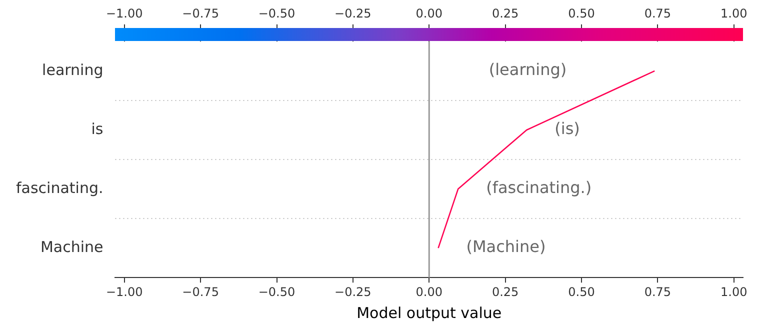 This screenshot has height=331, width=759. Describe the element at coordinates (353, 291) in the screenshot. I see `x2-tick-label: −0.25` at that location.